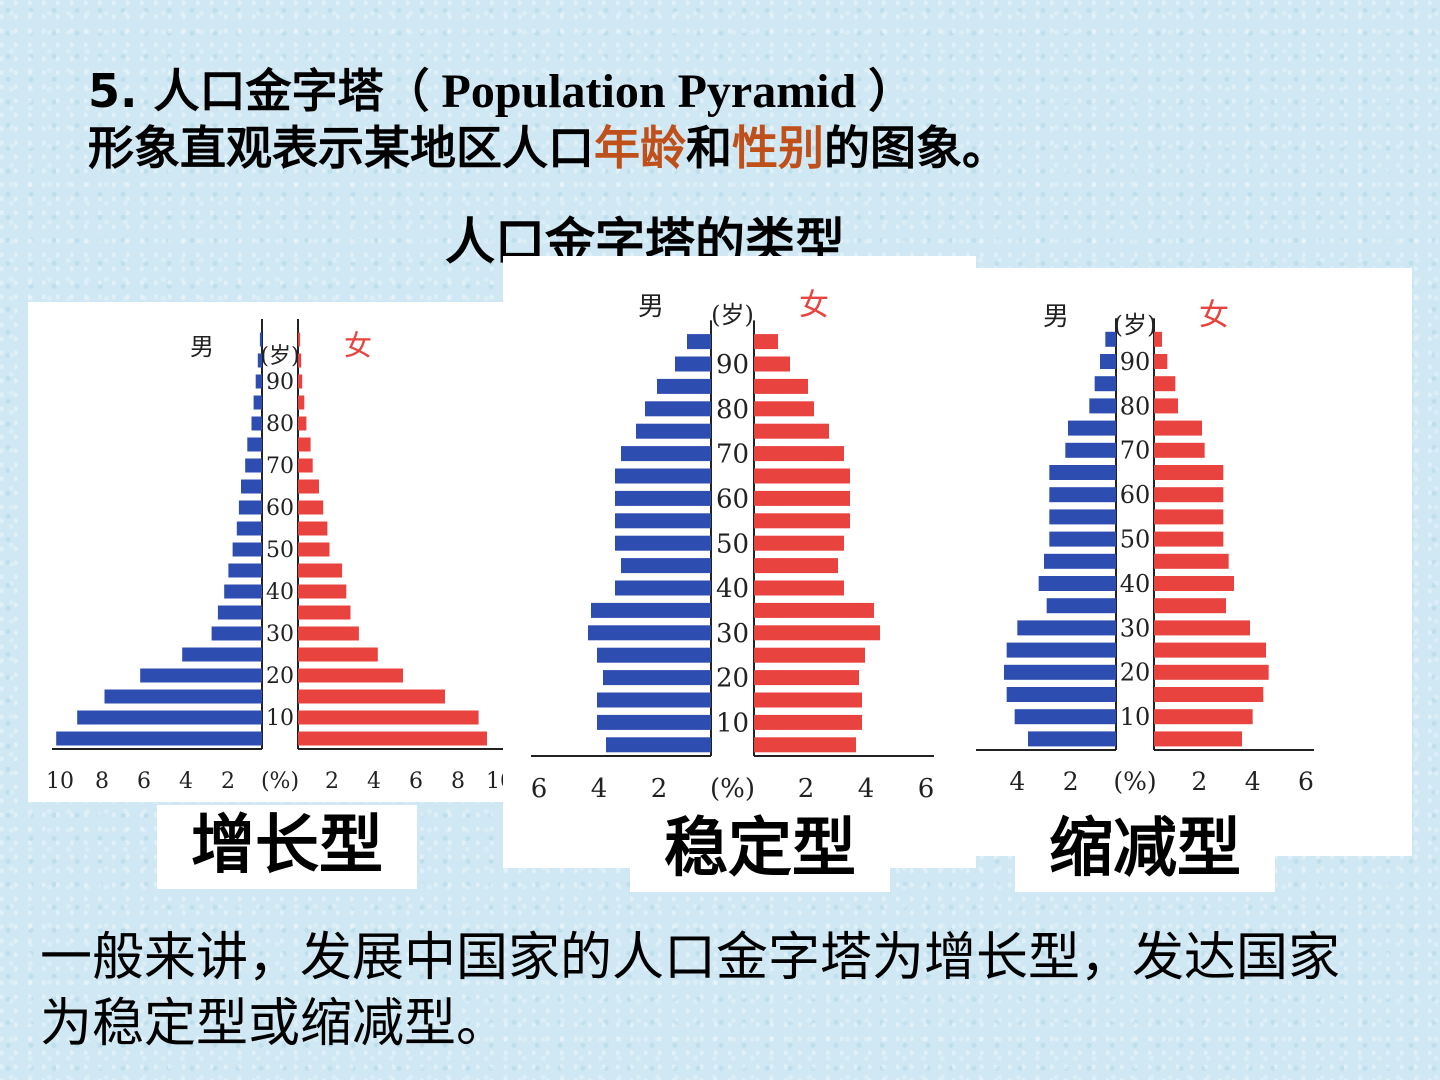 This screenshot has height=1080, width=1440. Describe the element at coordinates (1145, 850) in the screenshot. I see `pyramid-type-label-decline: 缩减型` at that location.